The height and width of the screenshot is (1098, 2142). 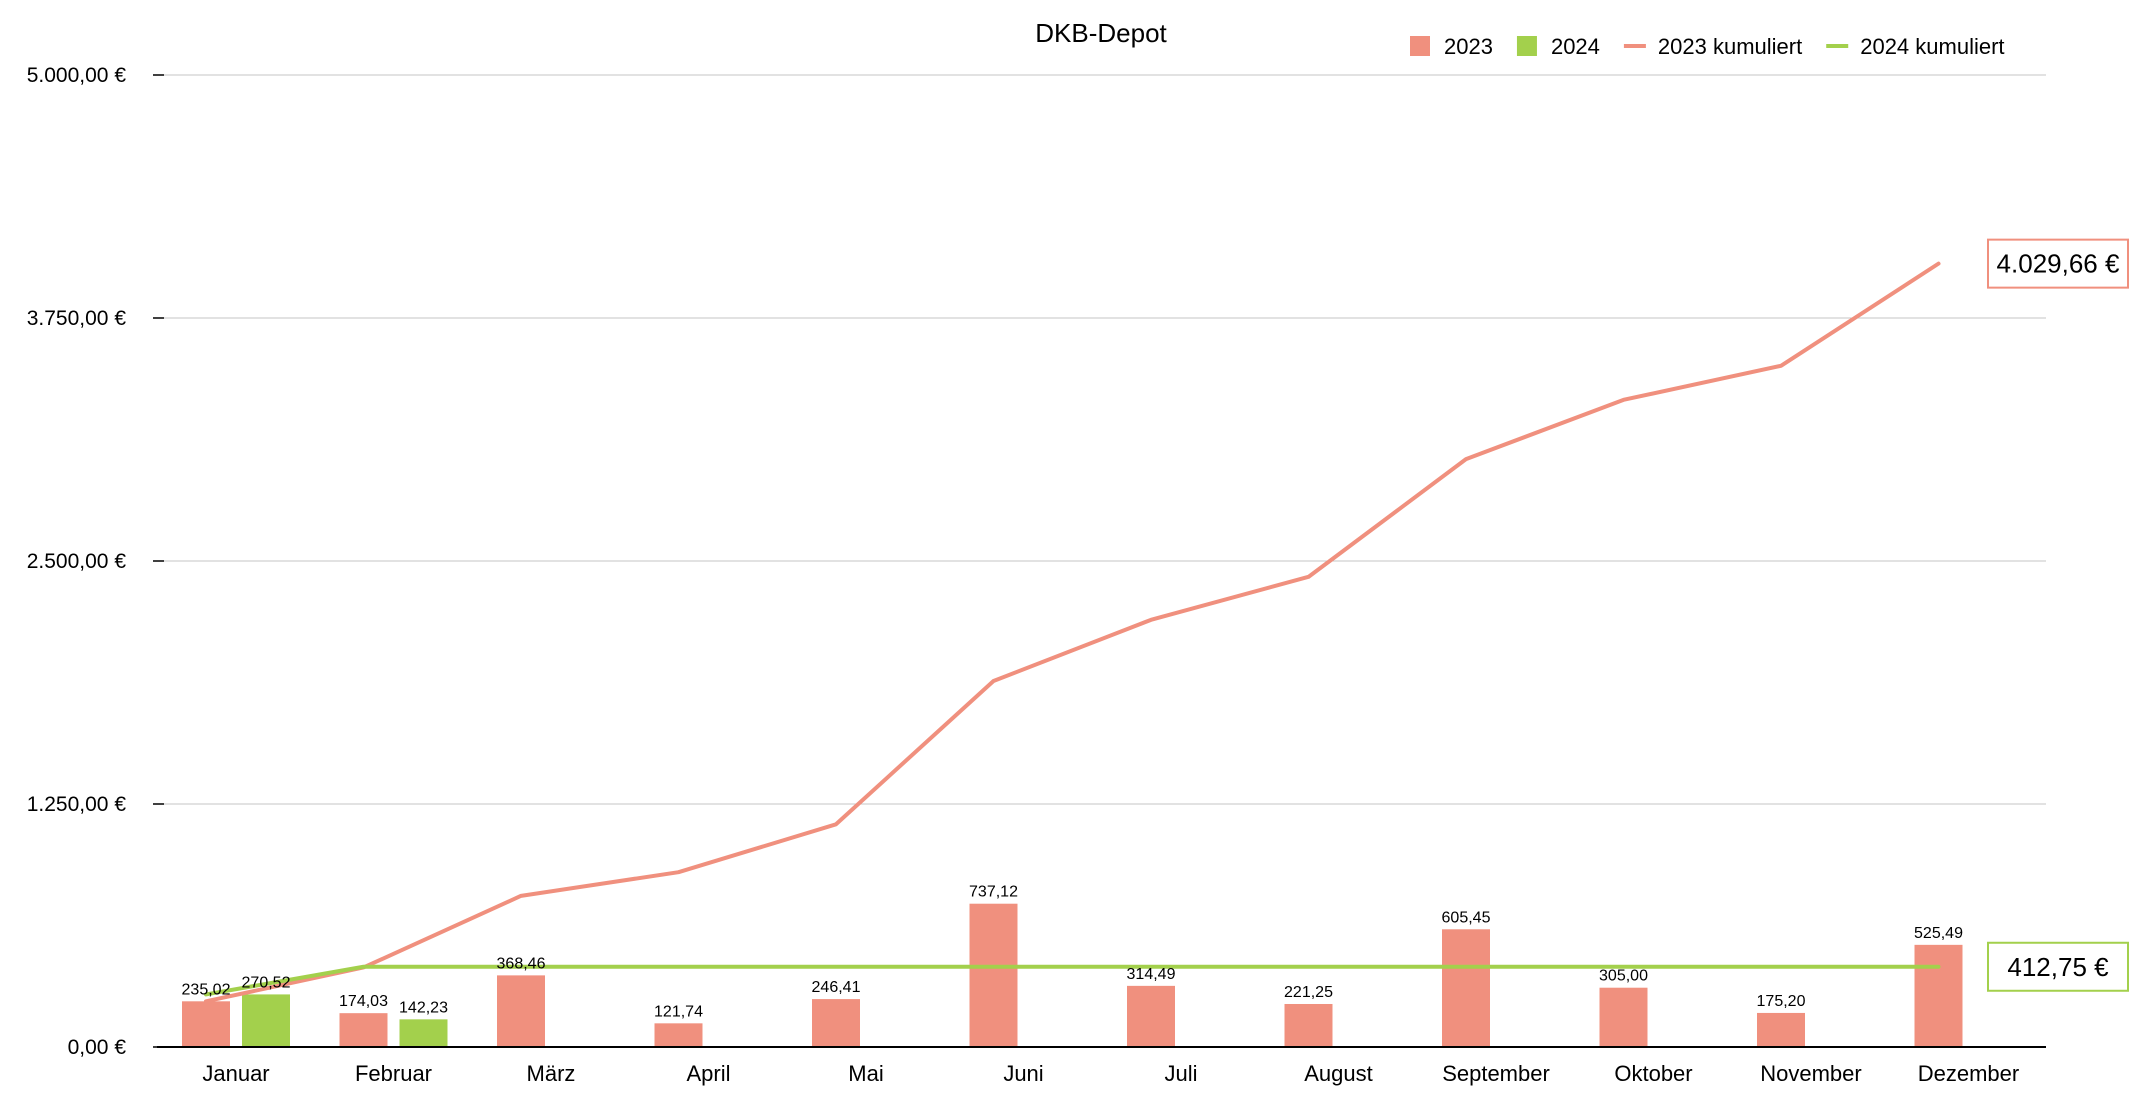 What do you see at coordinates (1968, 1073) in the screenshot?
I see `x-tick-label: Dezember` at bounding box center [1968, 1073].